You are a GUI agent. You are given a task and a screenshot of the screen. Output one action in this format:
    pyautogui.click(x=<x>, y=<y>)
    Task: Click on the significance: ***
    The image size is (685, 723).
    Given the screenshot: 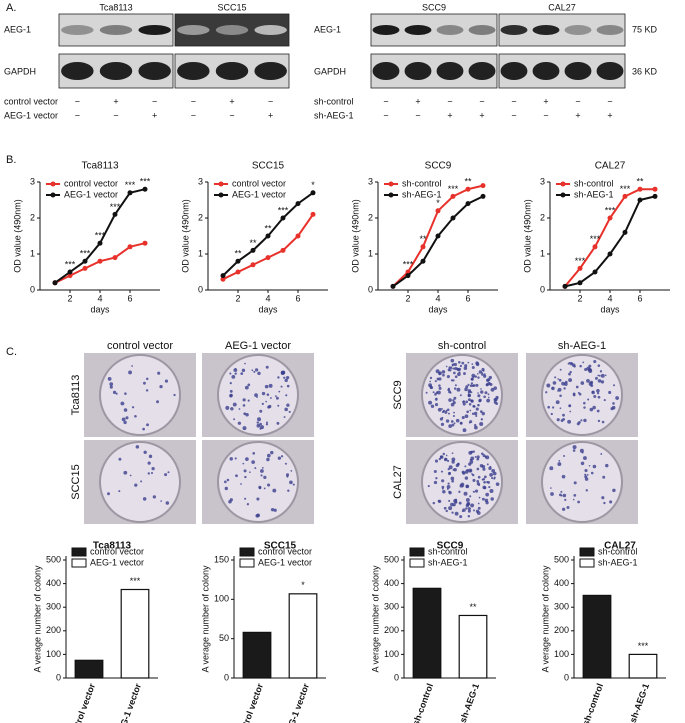 What is the action you would take?
    pyautogui.click(x=453, y=189)
    